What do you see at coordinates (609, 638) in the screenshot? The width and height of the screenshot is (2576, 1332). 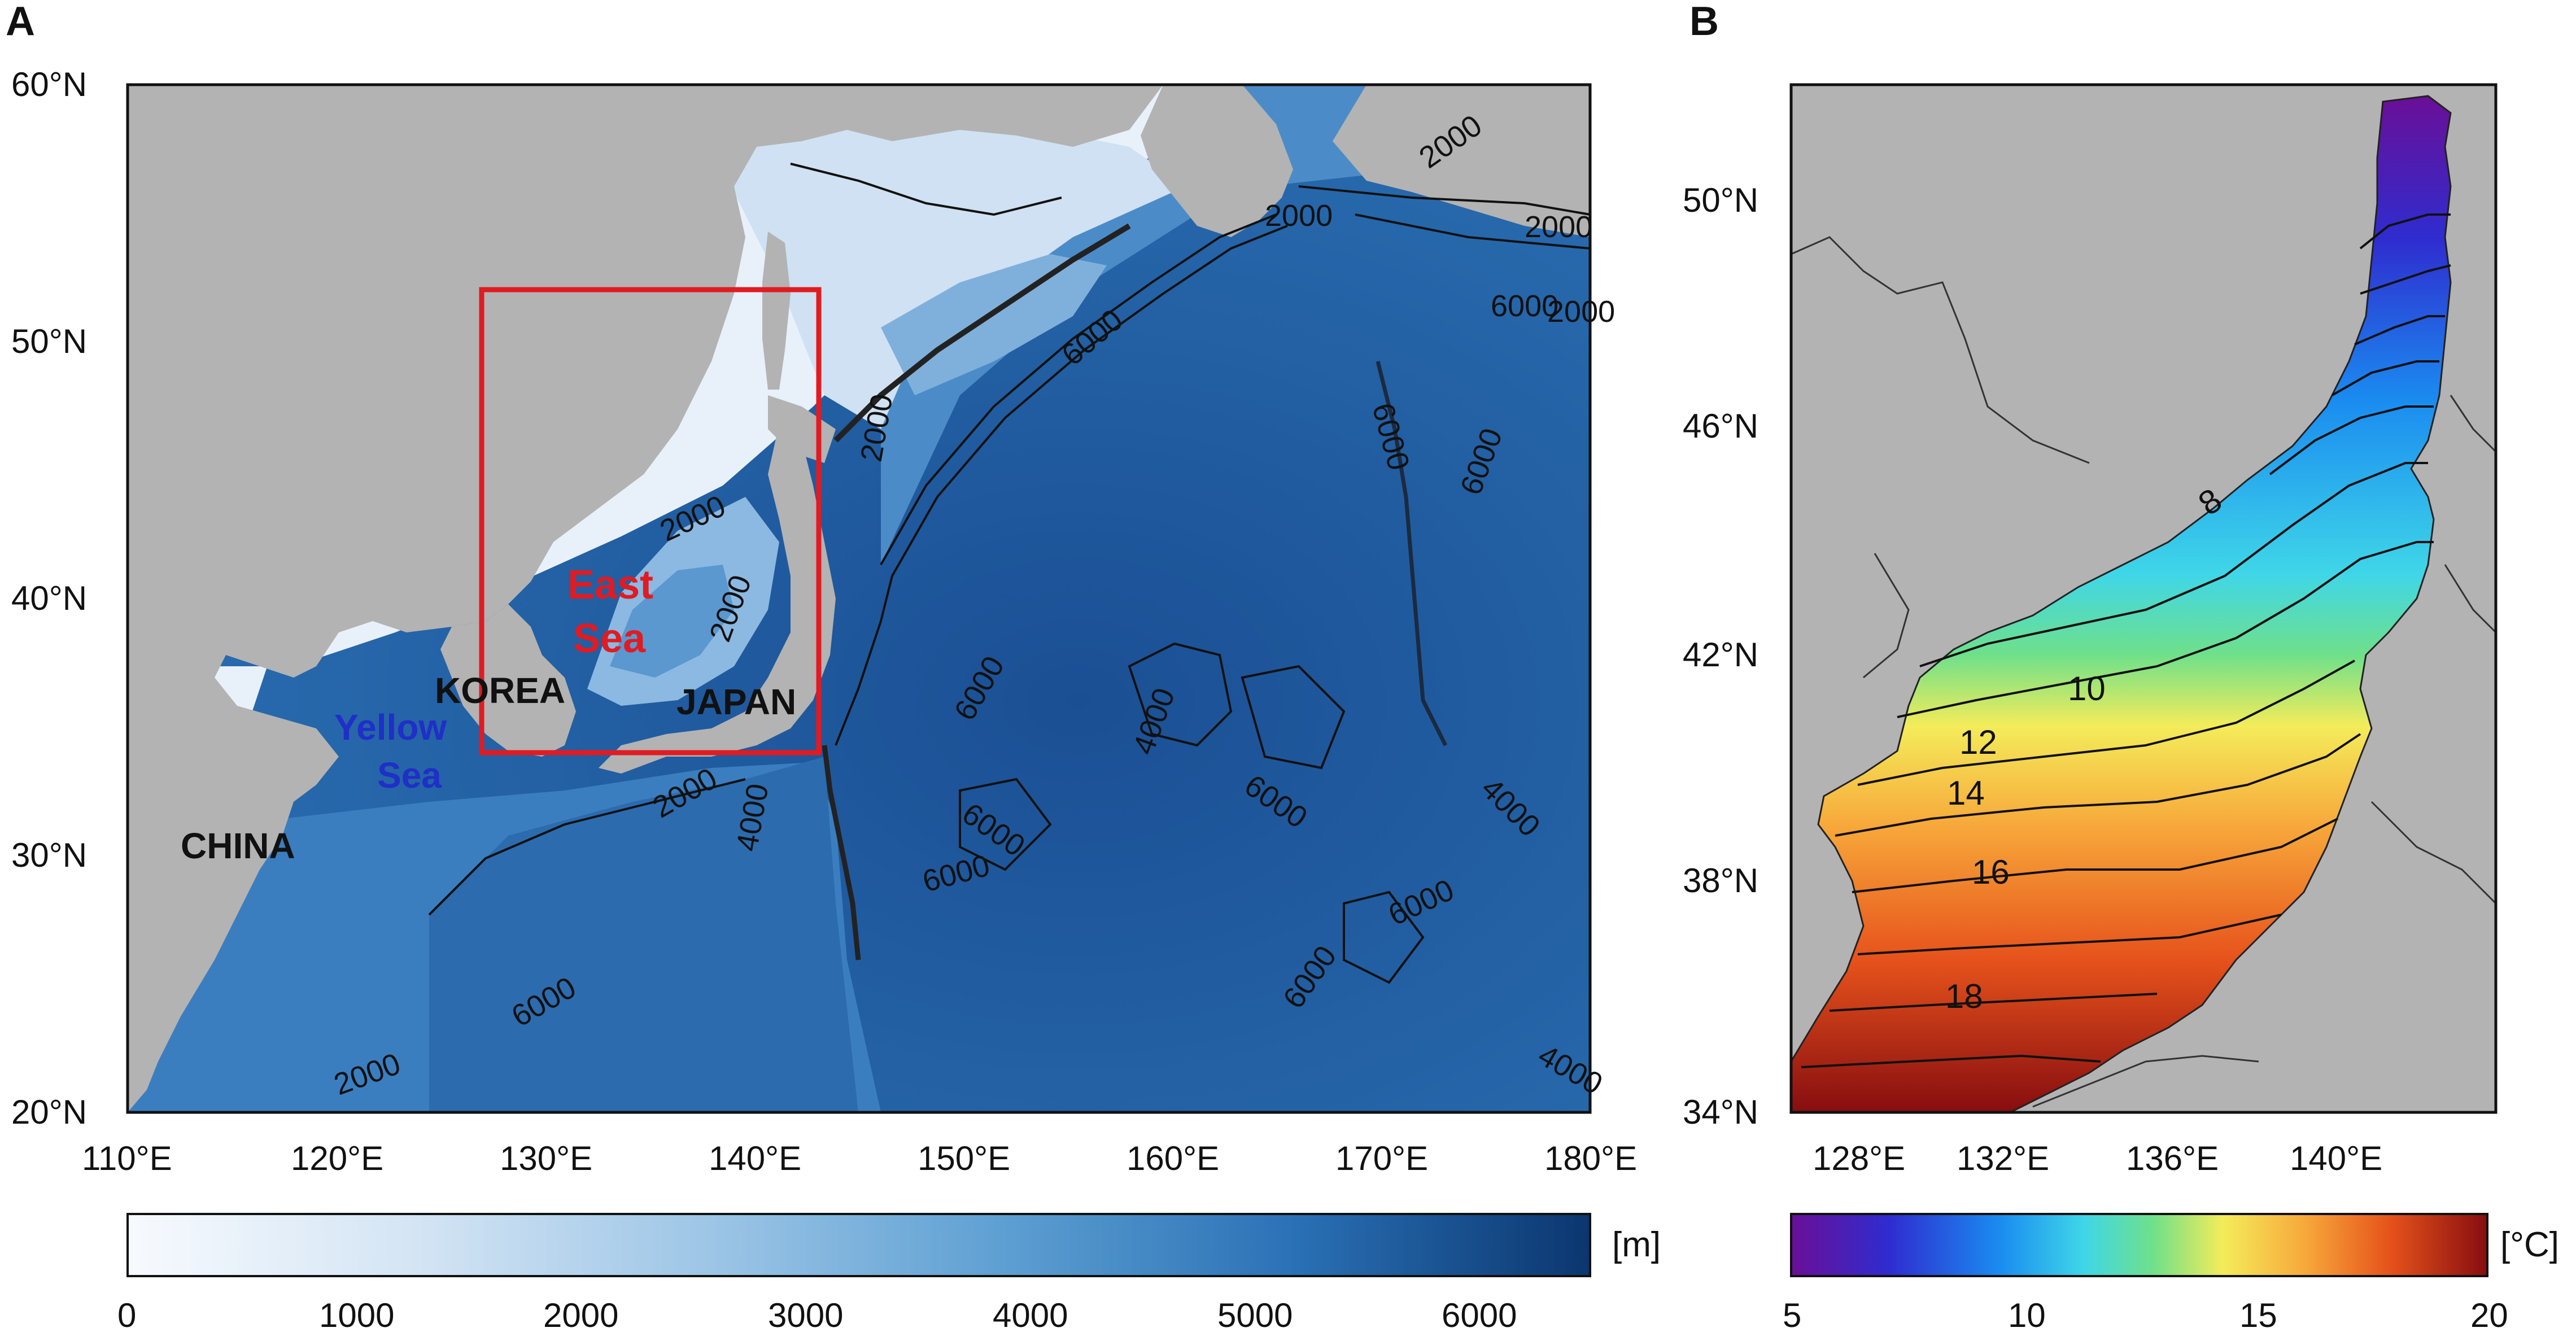 I see `east-sea-label-2: Sea` at bounding box center [609, 638].